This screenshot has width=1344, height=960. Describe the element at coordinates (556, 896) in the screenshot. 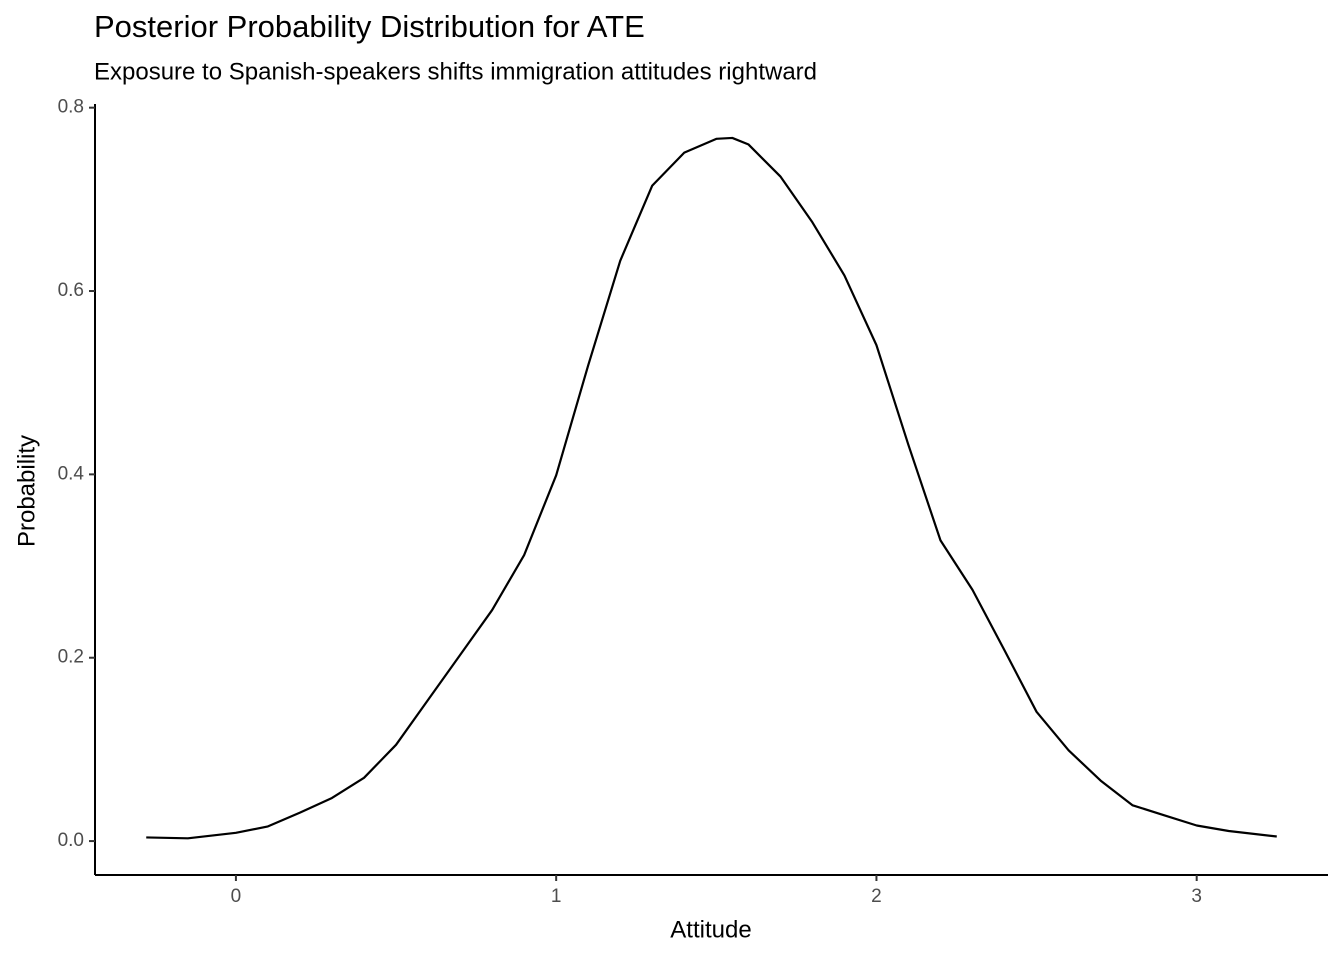

I see `x-tick-label: 1` at that location.